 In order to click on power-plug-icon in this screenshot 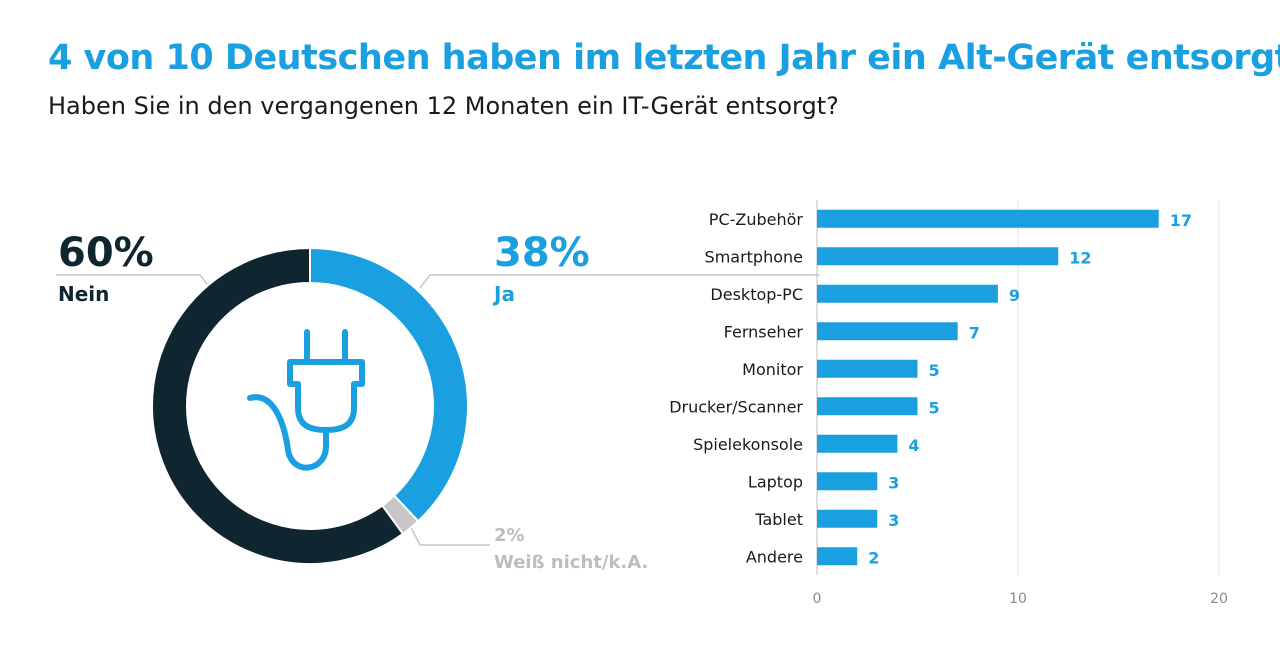, I will do `click(306, 400)`.